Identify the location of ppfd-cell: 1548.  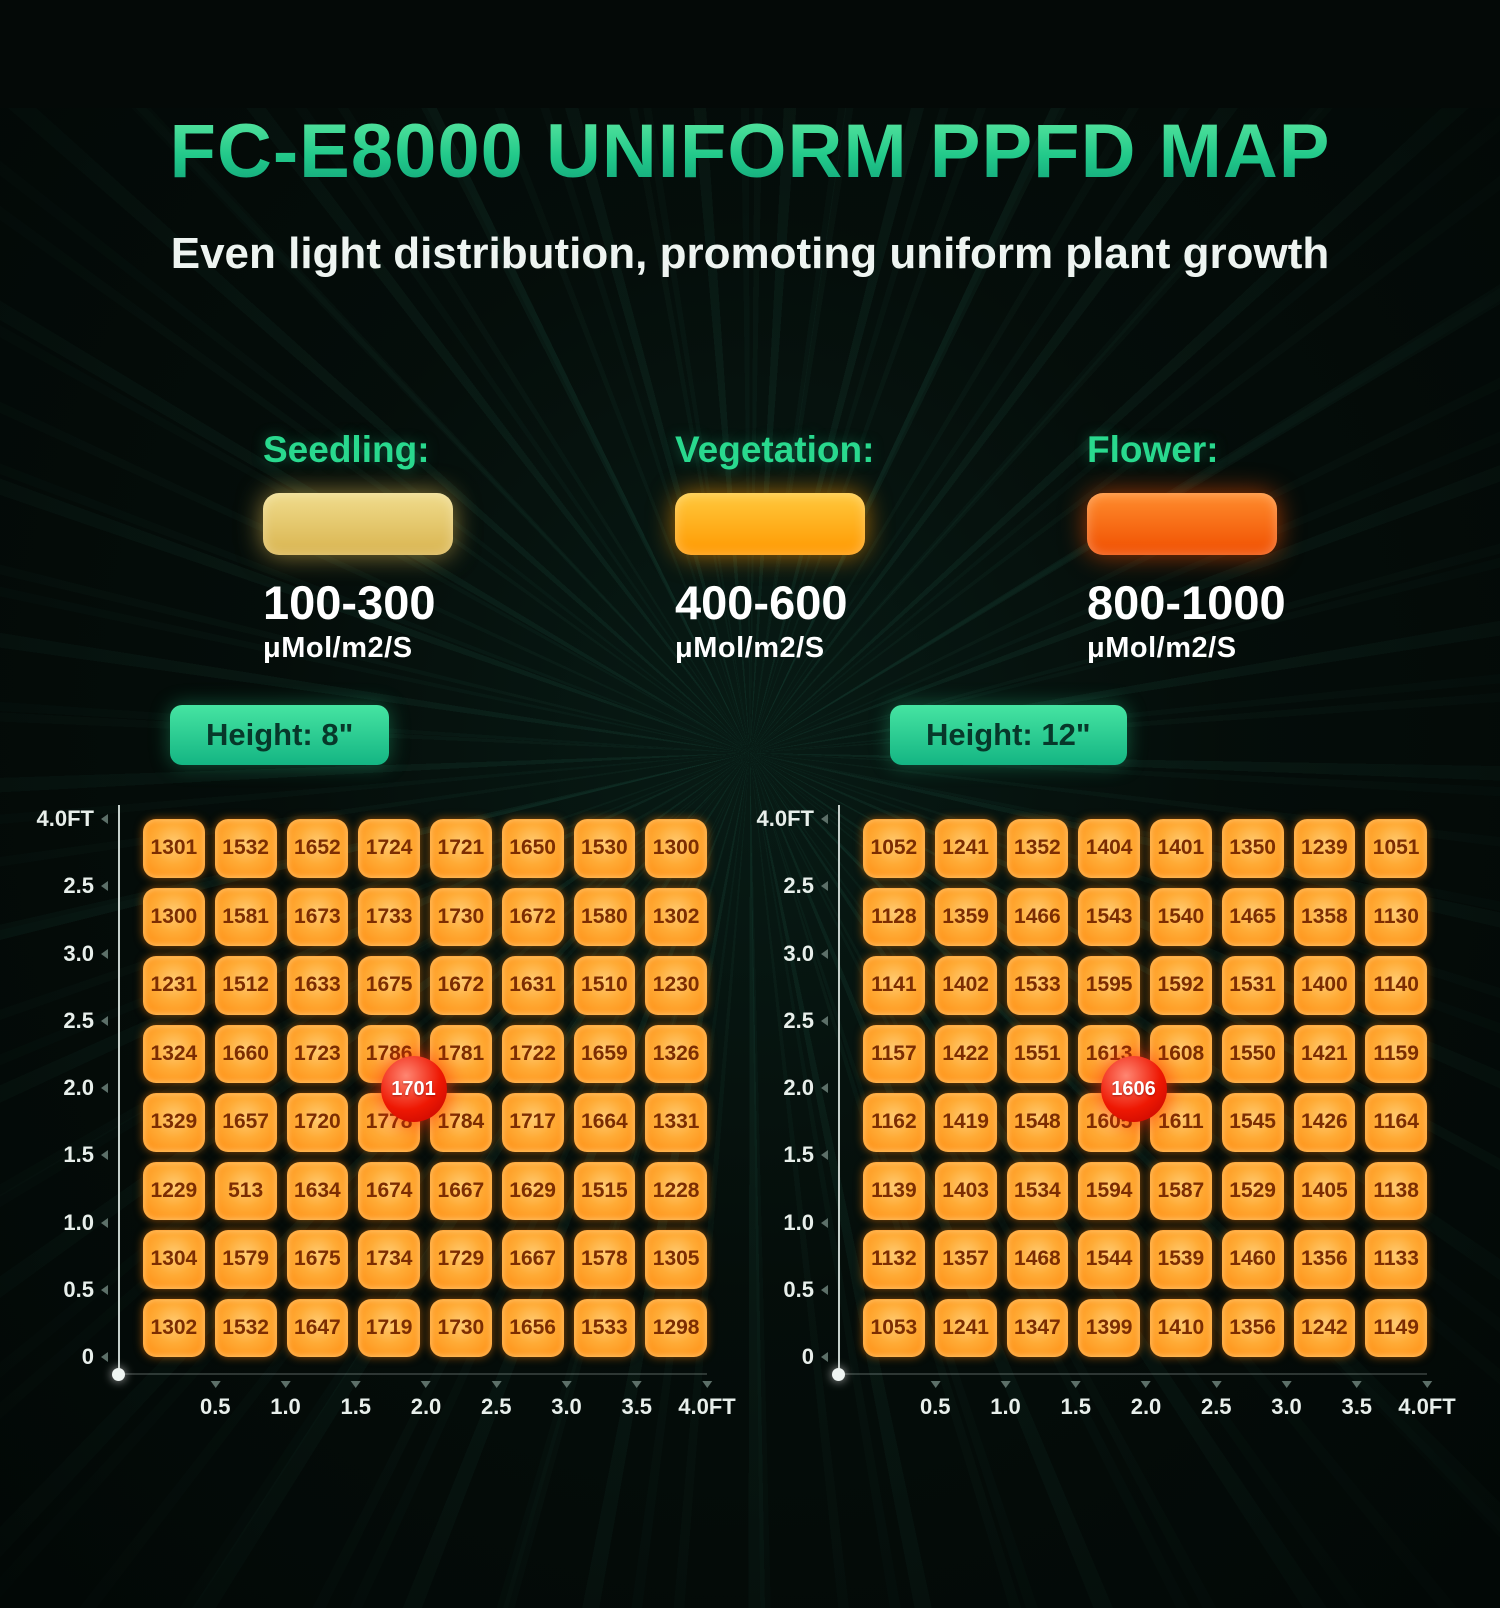
(1037, 1122).